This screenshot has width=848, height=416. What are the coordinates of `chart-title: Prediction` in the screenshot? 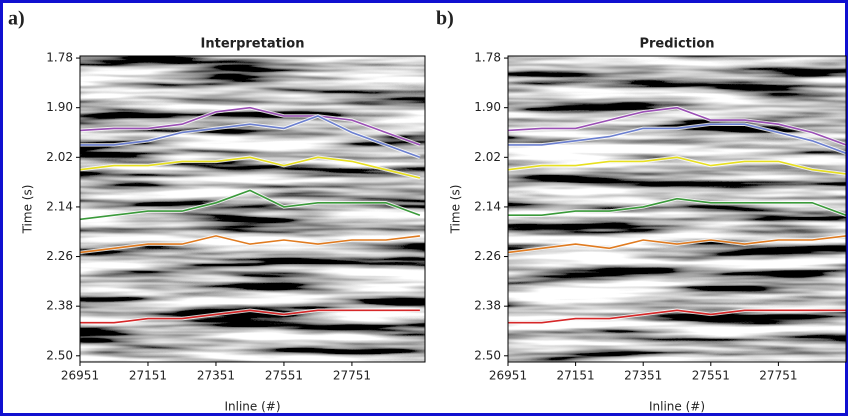 It's located at (676, 44).